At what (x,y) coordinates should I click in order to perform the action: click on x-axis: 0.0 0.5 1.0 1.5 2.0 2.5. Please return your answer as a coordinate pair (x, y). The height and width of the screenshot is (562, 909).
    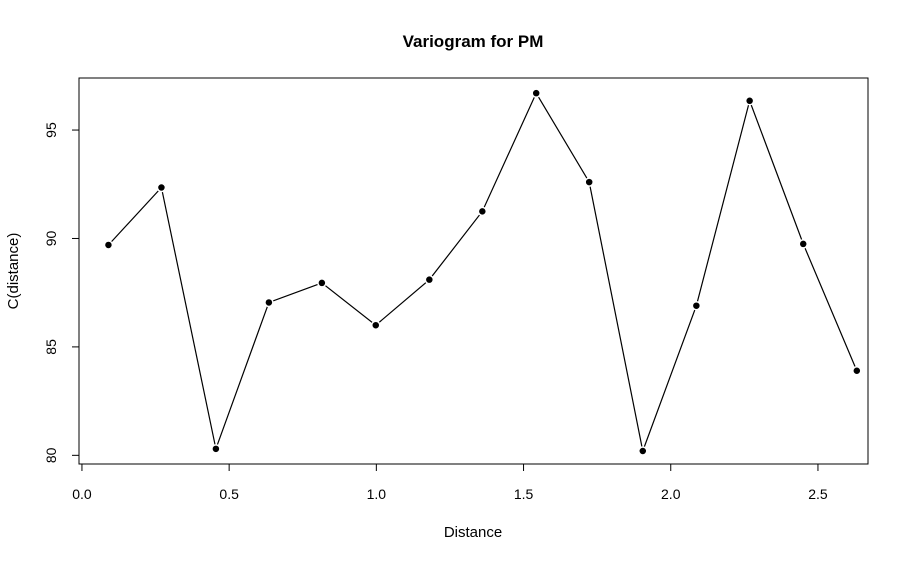
    Looking at the image, I should click on (450, 482).